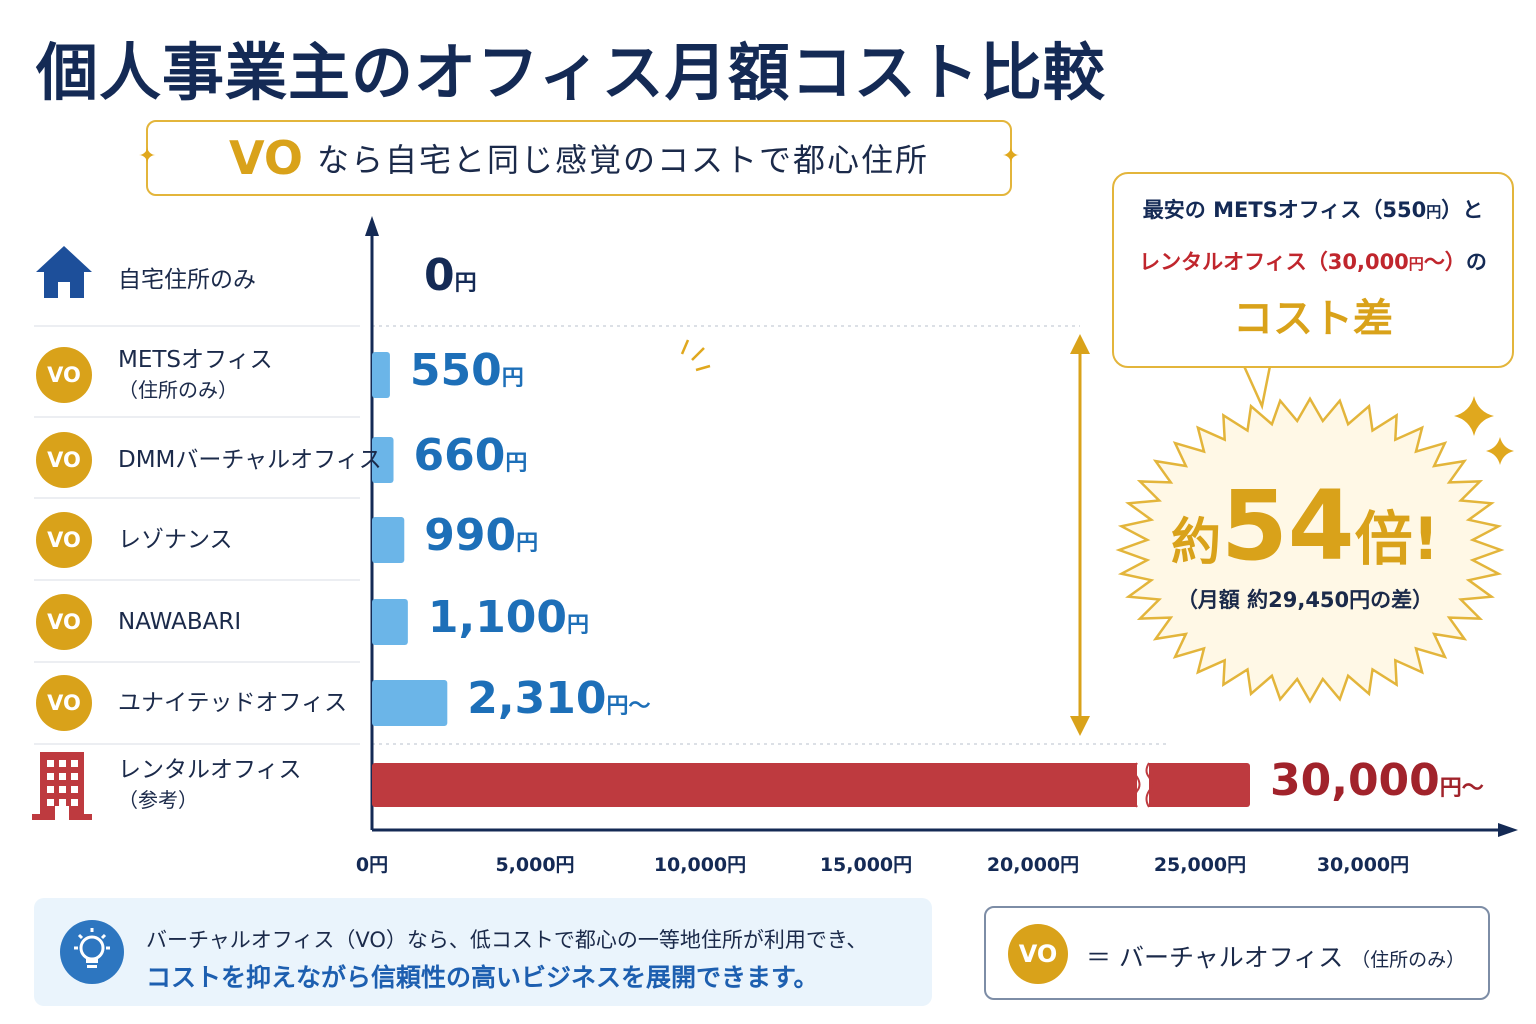  What do you see at coordinates (470, 455) in the screenshot?
I see `bar-value-label: 660円` at bounding box center [470, 455].